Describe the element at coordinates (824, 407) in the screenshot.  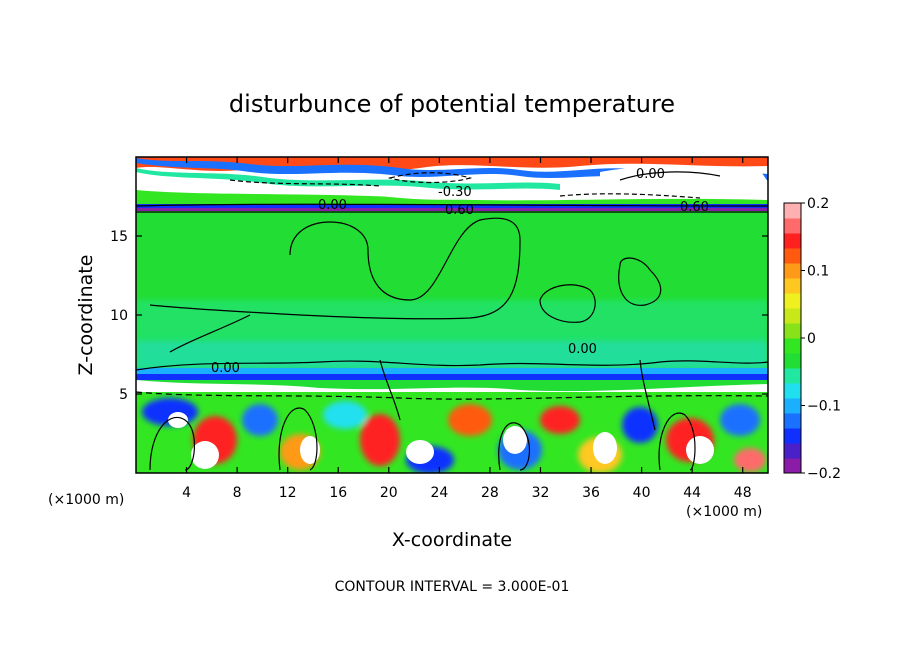
I see `colorbar-tick-label: −0.1` at that location.